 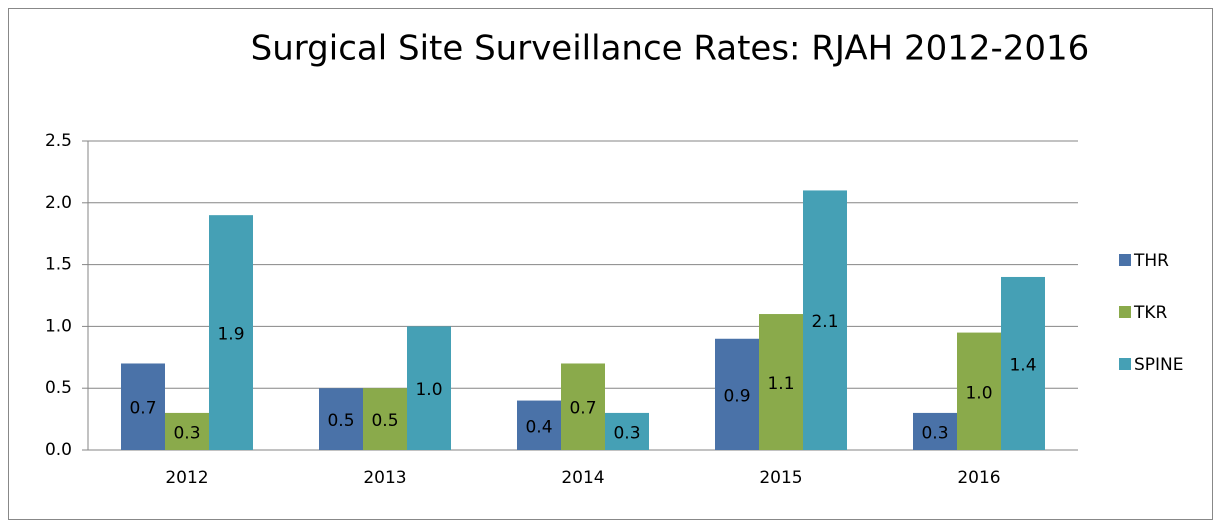 I want to click on data-label: 1.1, so click(x=780, y=384).